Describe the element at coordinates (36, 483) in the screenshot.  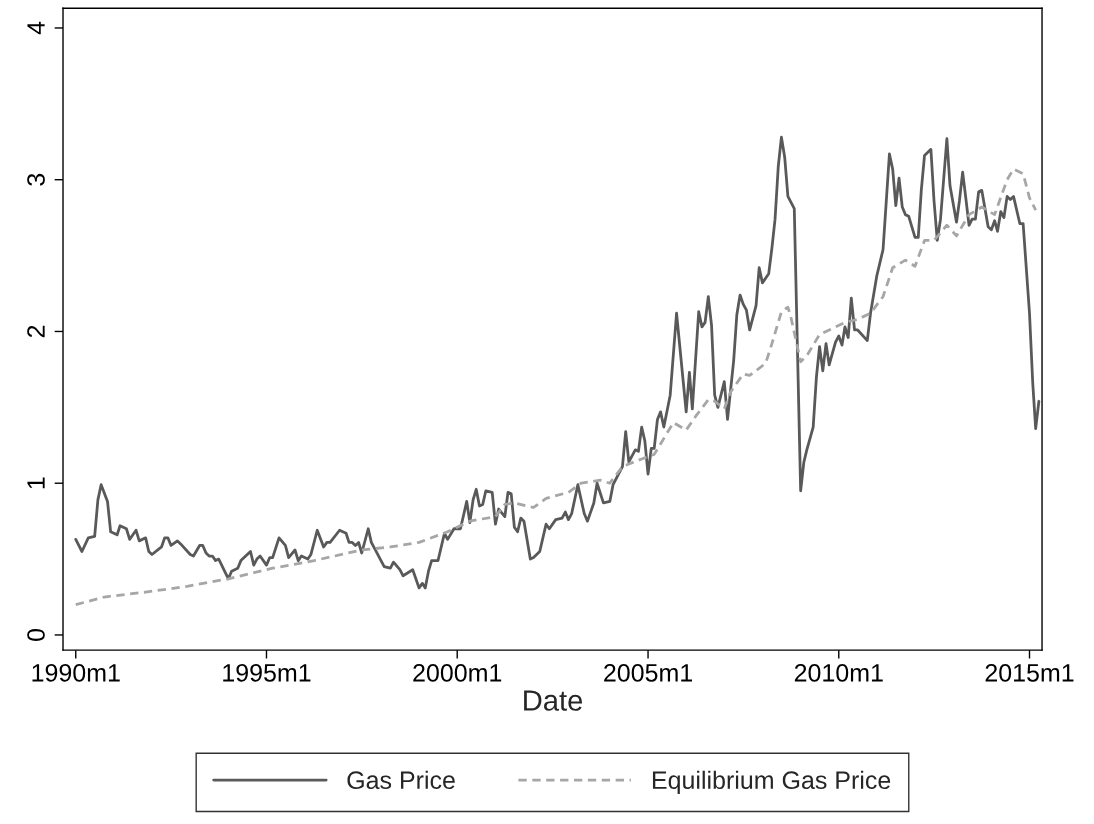
I see `y-tick-label: 1` at that location.